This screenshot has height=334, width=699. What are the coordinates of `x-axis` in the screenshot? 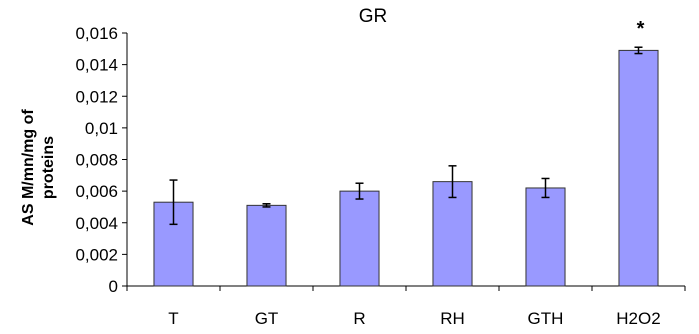 It's located at (406, 288).